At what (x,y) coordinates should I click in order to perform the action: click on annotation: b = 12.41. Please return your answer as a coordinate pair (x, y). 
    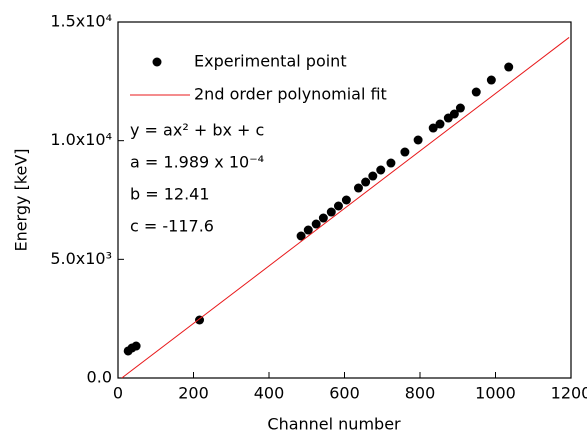
    Looking at the image, I should click on (170, 194).